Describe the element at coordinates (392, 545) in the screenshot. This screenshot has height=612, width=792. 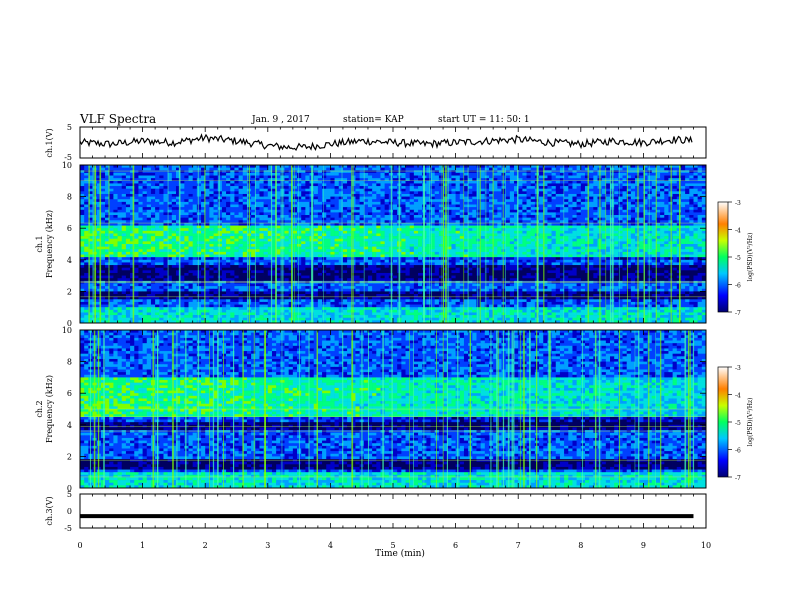
I see `x-tick-label: 5` at that location.